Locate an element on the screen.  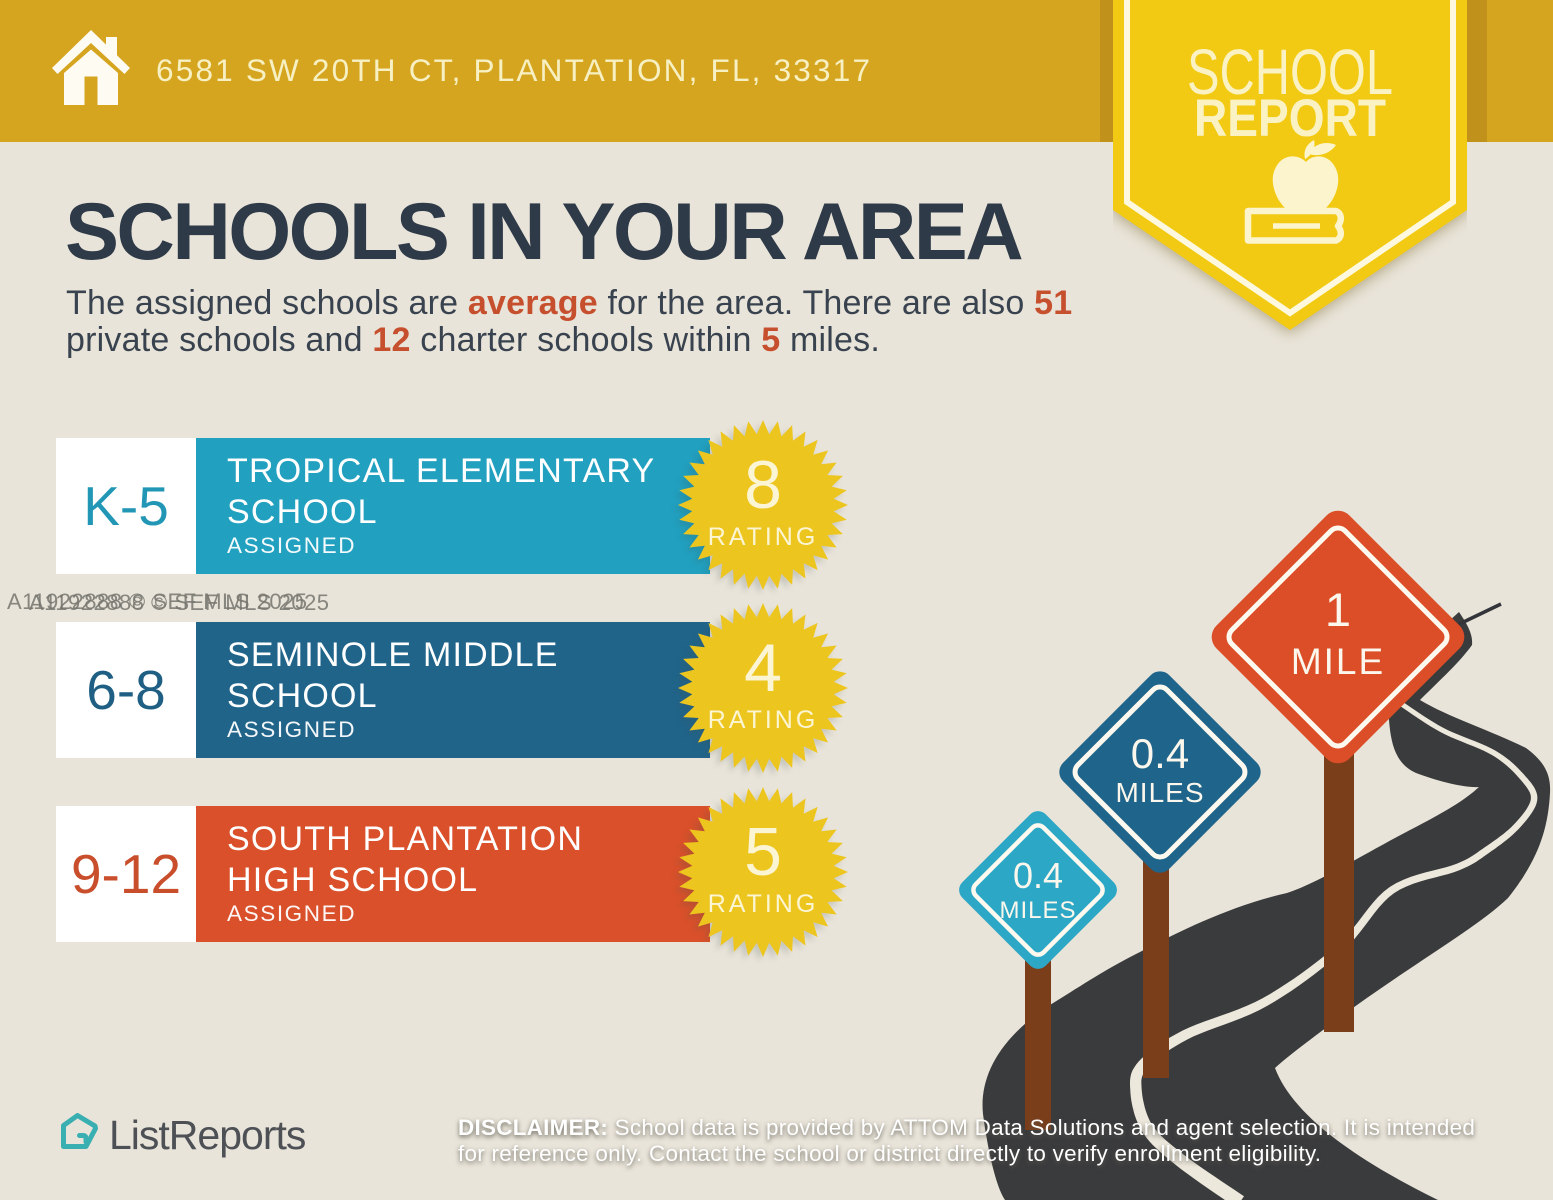
svg-text: SCHOOL is located at coordinates (1290, 72).